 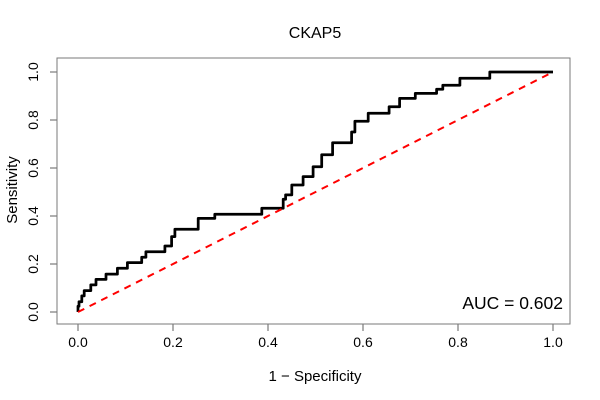 What do you see at coordinates (33, 216) in the screenshot?
I see `y-tick-label: 0.4` at bounding box center [33, 216].